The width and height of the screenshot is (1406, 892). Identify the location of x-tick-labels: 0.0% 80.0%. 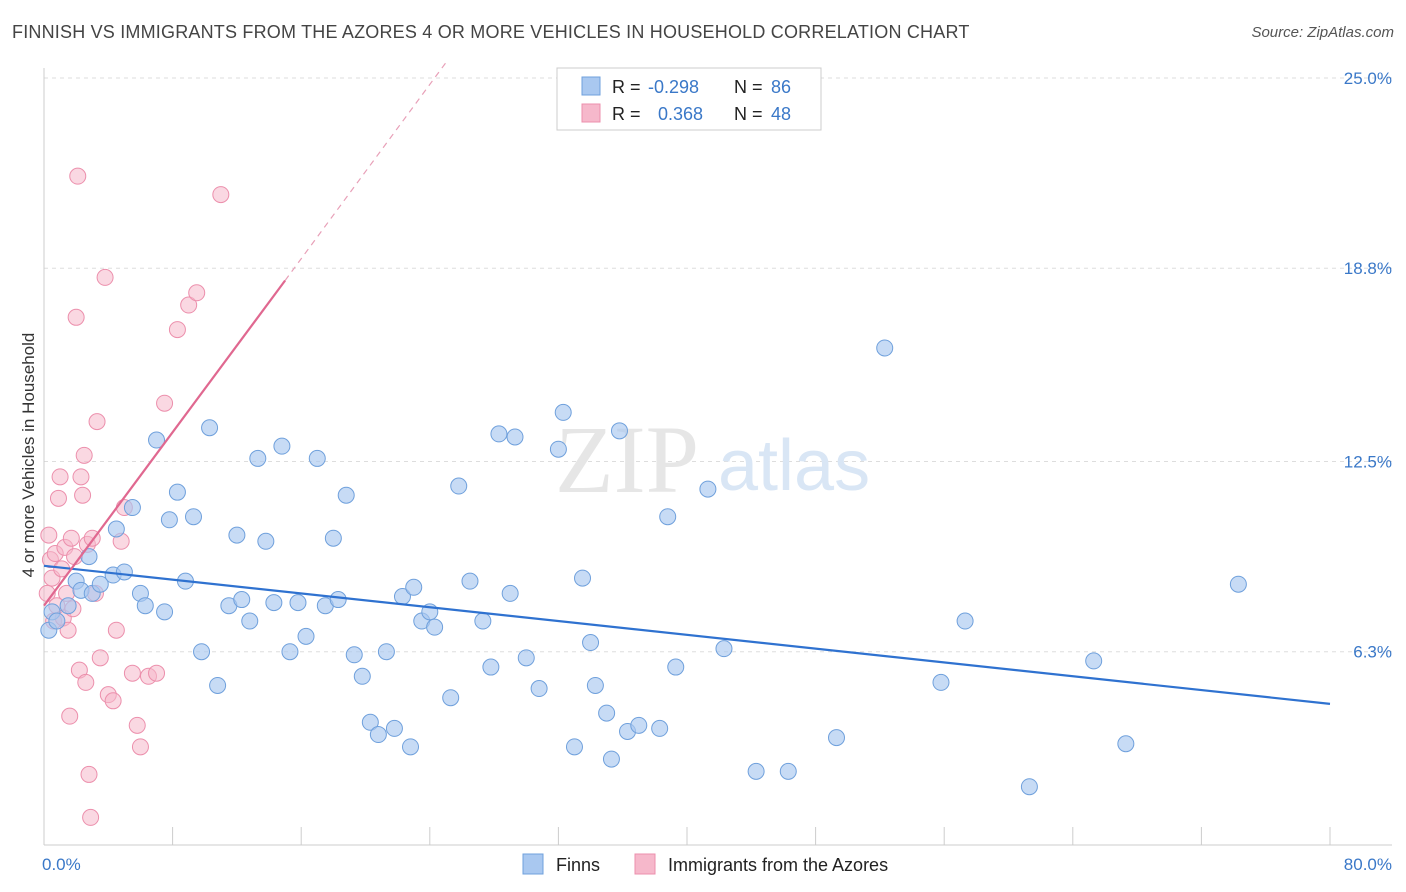
(717, 864).